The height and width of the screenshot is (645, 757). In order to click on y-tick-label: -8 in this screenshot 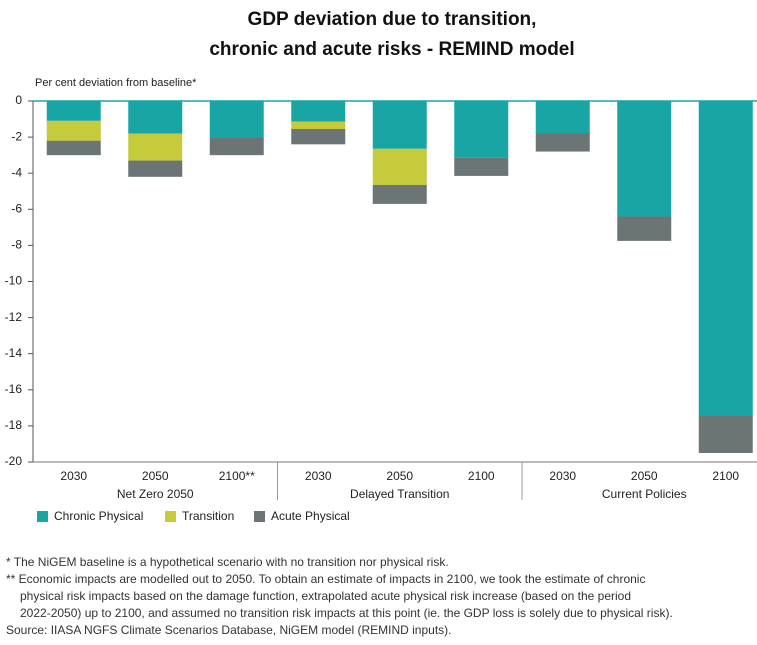, I will do `click(16, 245)`.